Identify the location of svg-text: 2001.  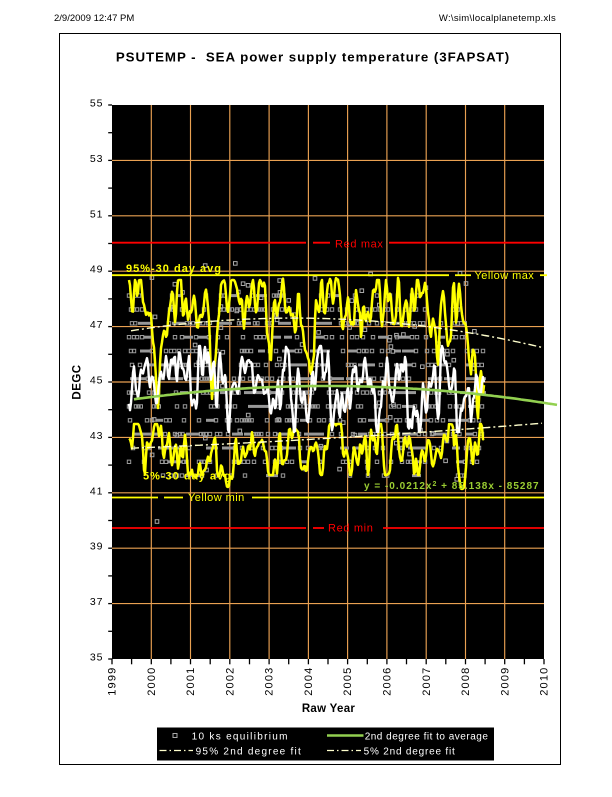
(191, 681).